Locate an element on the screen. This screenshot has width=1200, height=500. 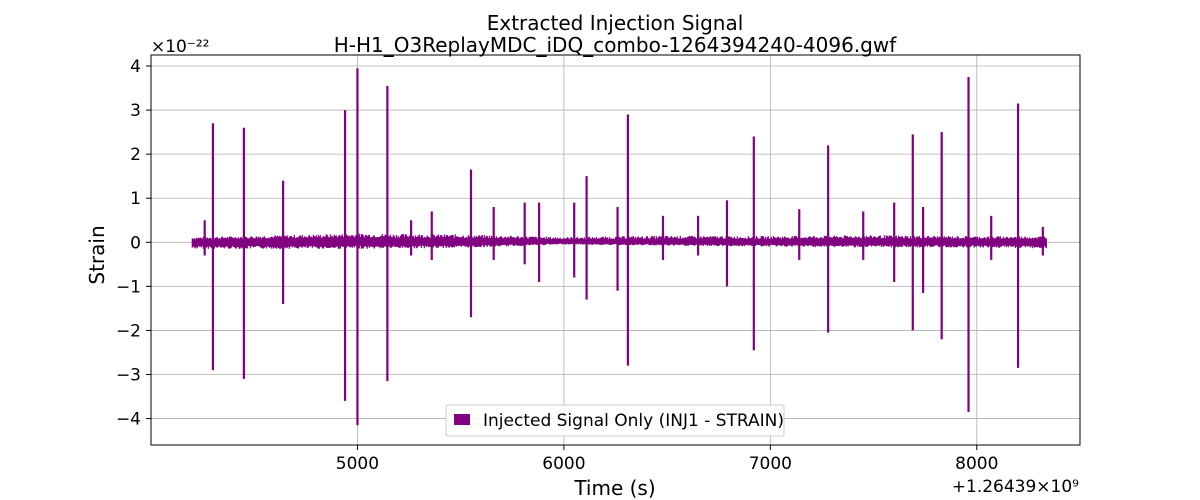
y-tick-label: −1 is located at coordinates (128, 287).